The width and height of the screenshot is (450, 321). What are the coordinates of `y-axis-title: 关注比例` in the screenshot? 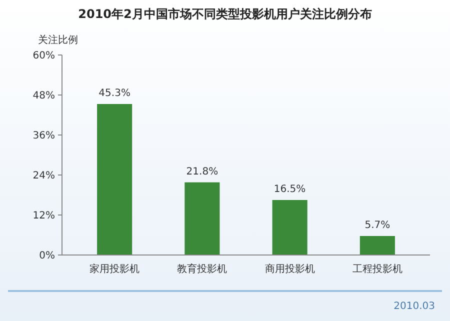 It's located at (58, 40).